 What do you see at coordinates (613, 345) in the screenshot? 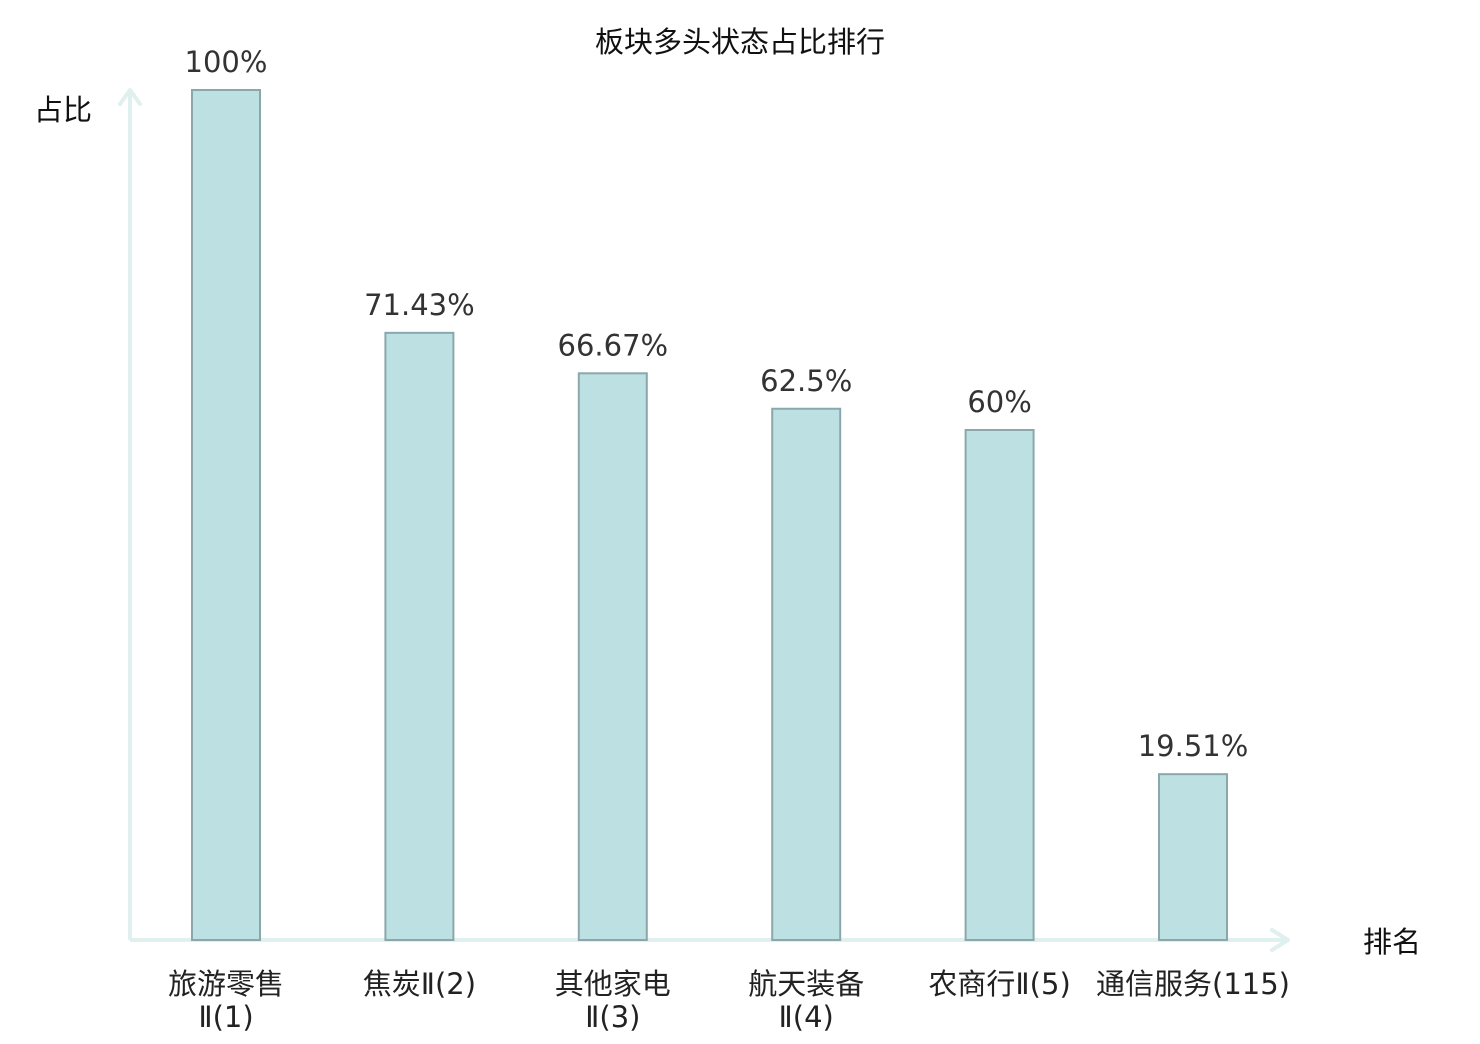
I see `bar-value-label: 66.67%` at bounding box center [613, 345].